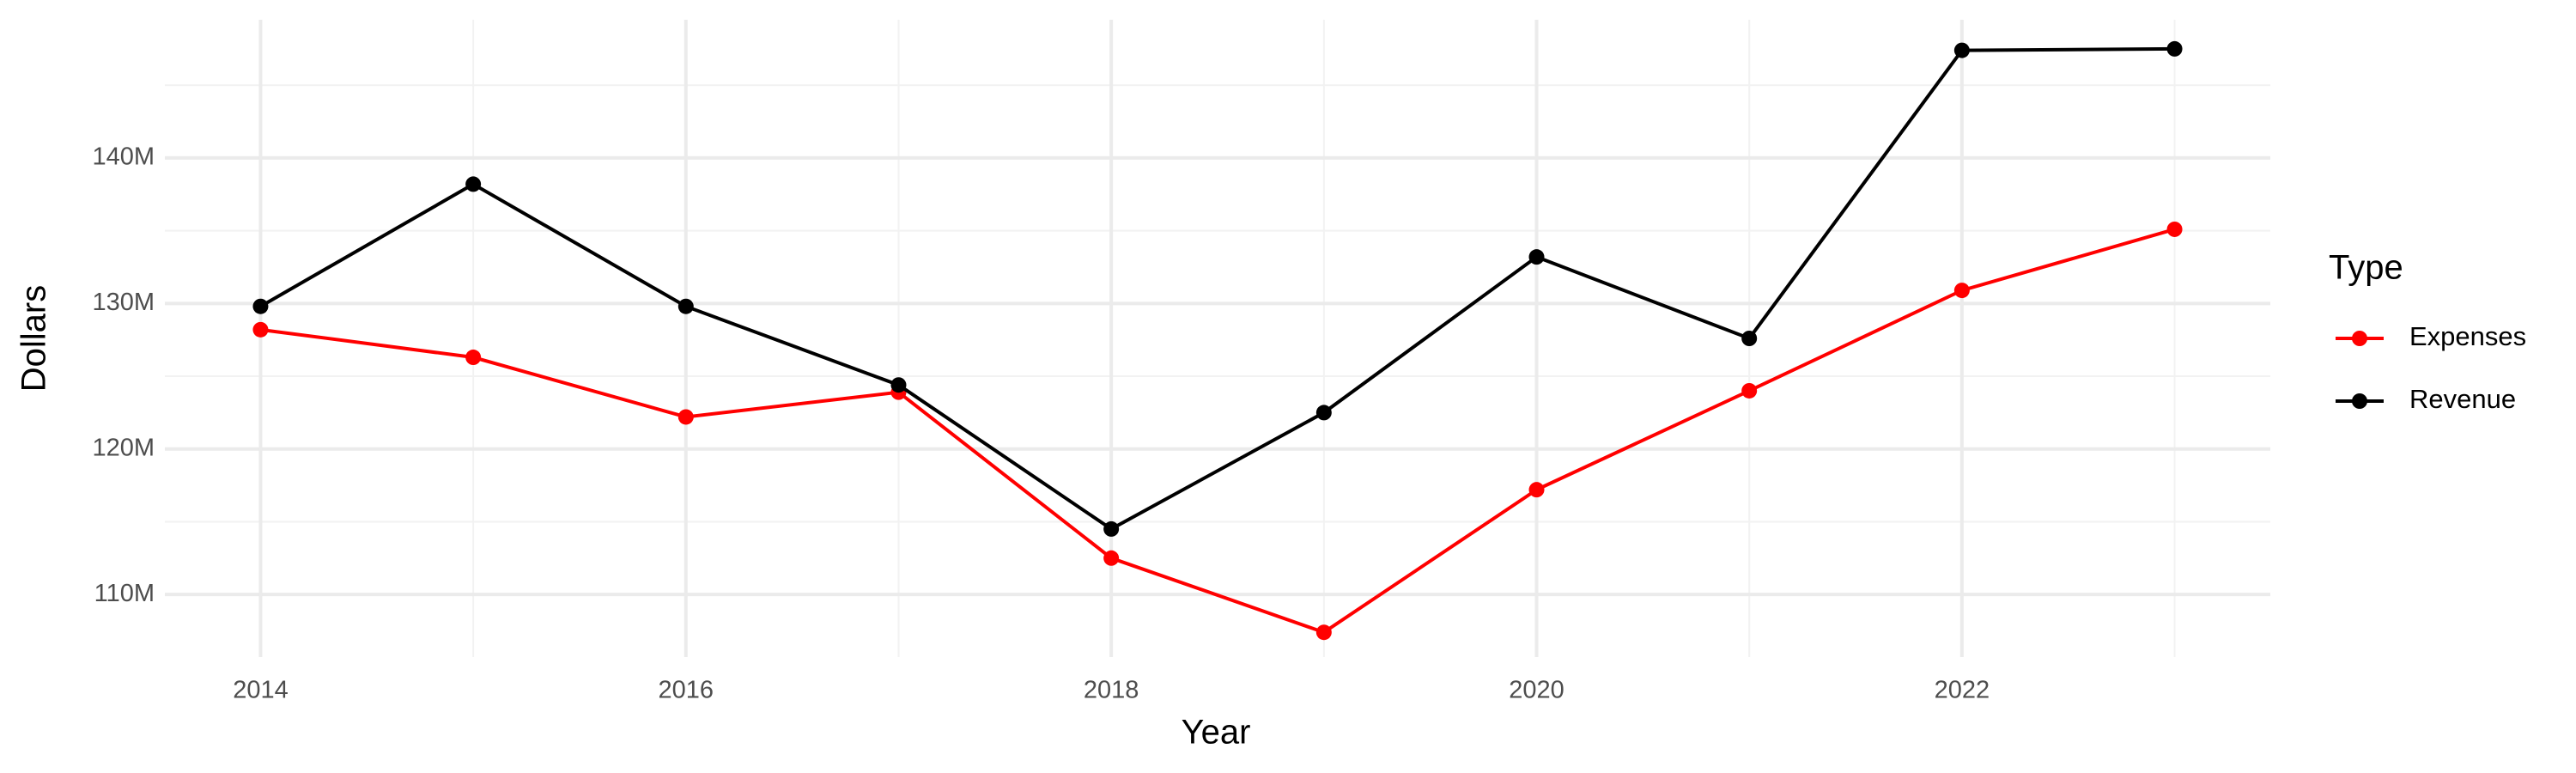  What do you see at coordinates (123, 447) in the screenshot?
I see `y-tick-label: 120M` at bounding box center [123, 447].